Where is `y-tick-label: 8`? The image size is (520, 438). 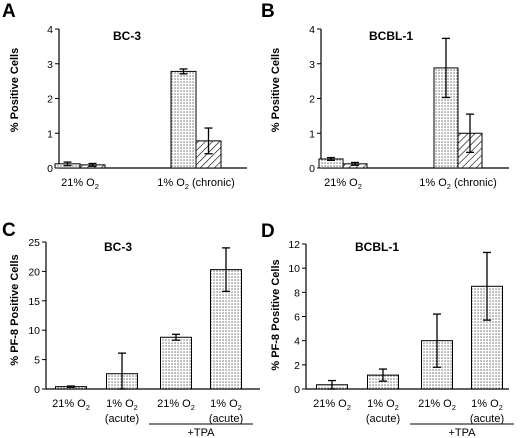
y-tick-label: 8 is located at coordinates (297, 293).